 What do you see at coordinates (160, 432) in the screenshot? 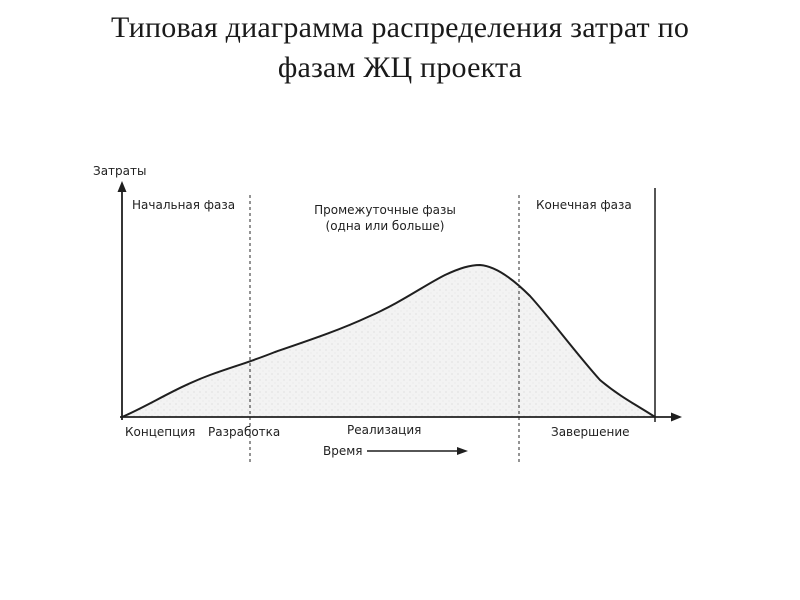
I see `stage-label-concept: Концепция` at bounding box center [160, 432].